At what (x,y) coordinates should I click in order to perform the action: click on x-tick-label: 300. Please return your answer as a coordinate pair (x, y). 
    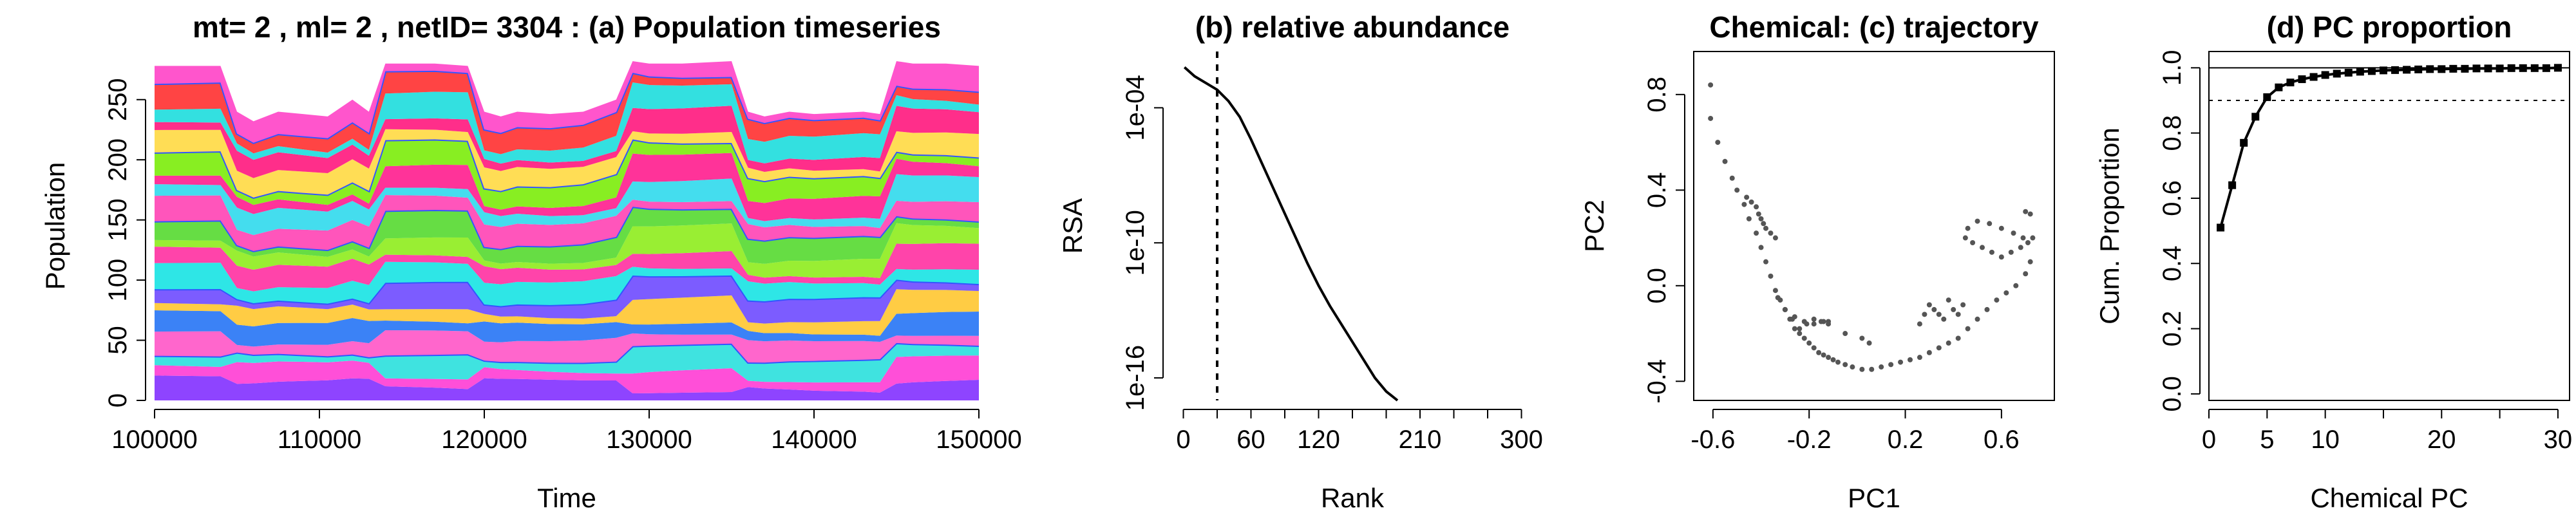
    Looking at the image, I should click on (1521, 440).